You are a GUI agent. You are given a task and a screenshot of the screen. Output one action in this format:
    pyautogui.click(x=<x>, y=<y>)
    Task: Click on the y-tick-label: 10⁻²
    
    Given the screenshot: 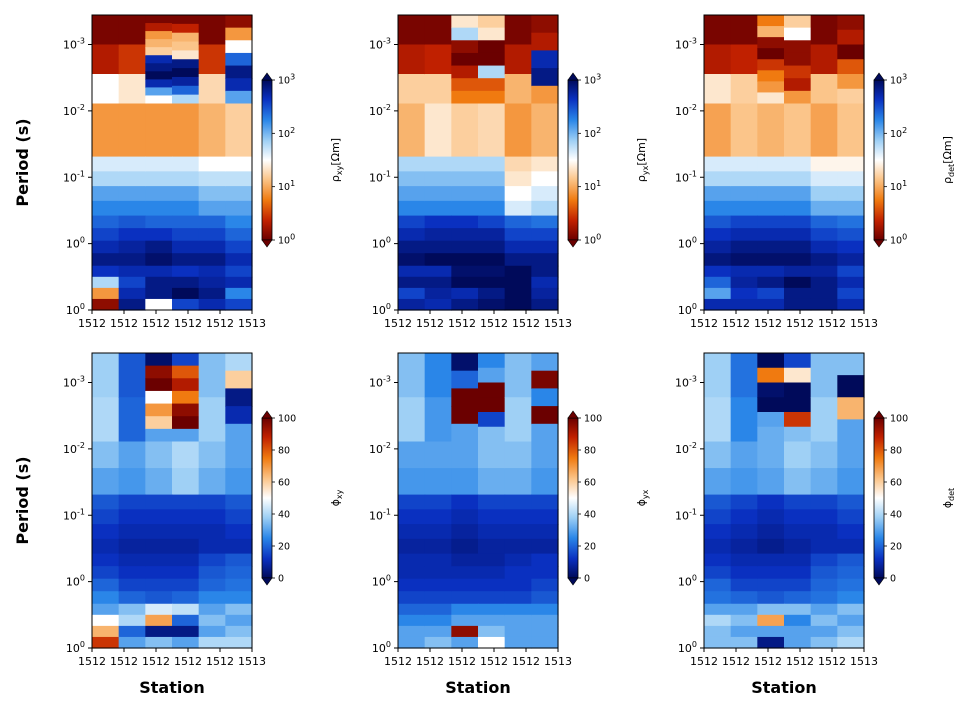 What is the action you would take?
    pyautogui.click(x=74, y=448)
    